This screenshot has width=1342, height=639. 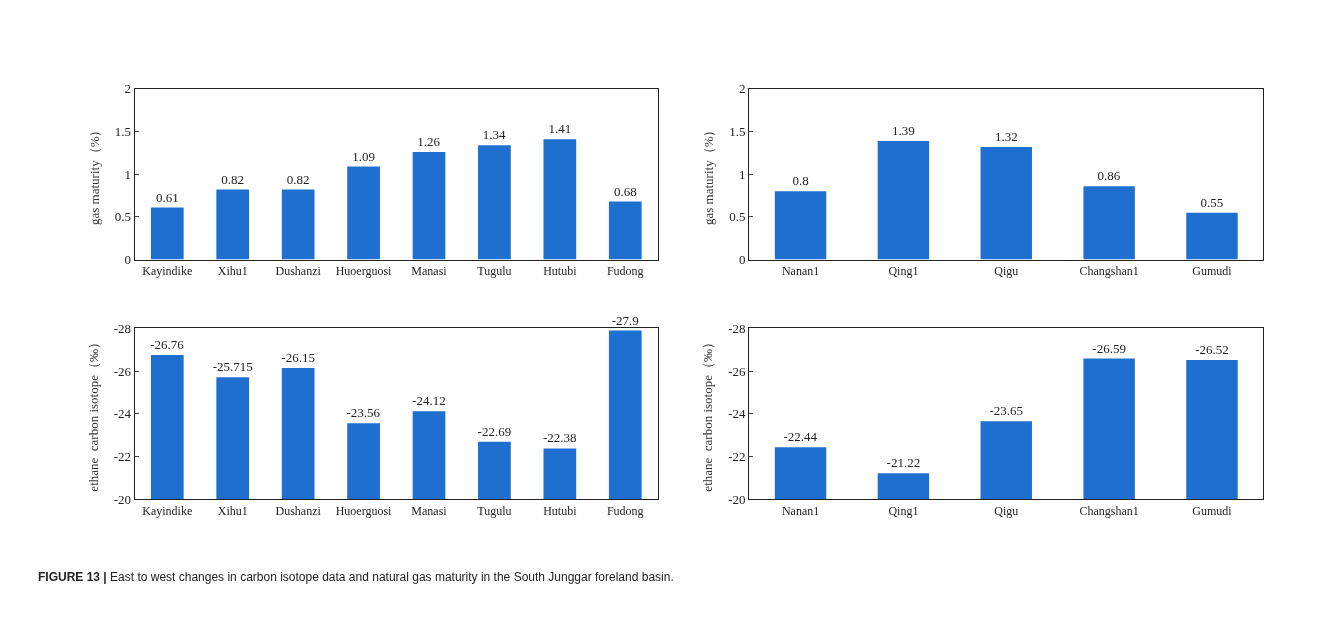 I want to click on data-label: 0.86, so click(x=1109, y=176).